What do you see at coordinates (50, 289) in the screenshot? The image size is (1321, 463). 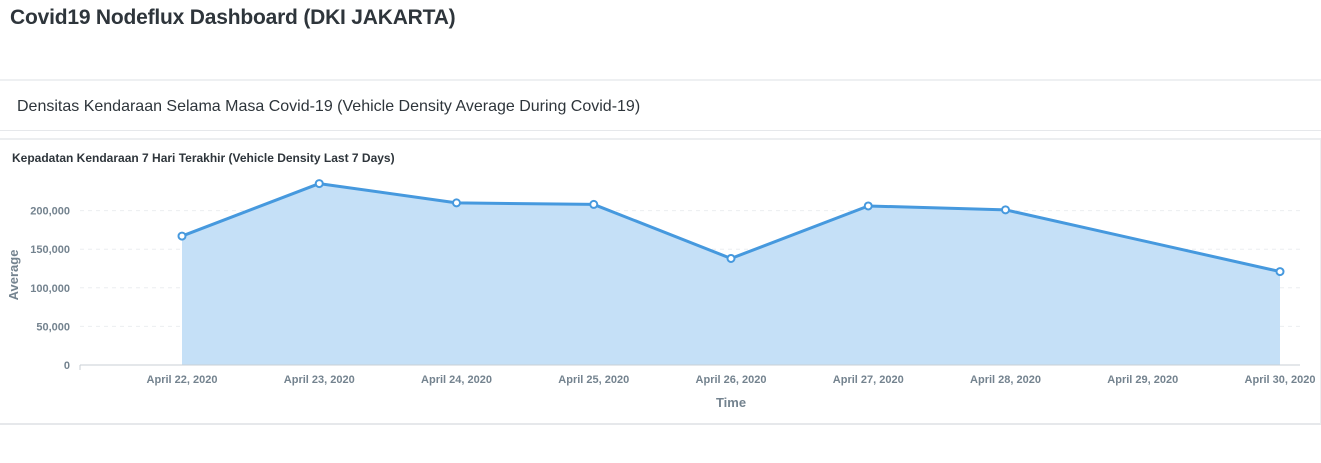 I see `y-tick-label: 100,000` at bounding box center [50, 289].